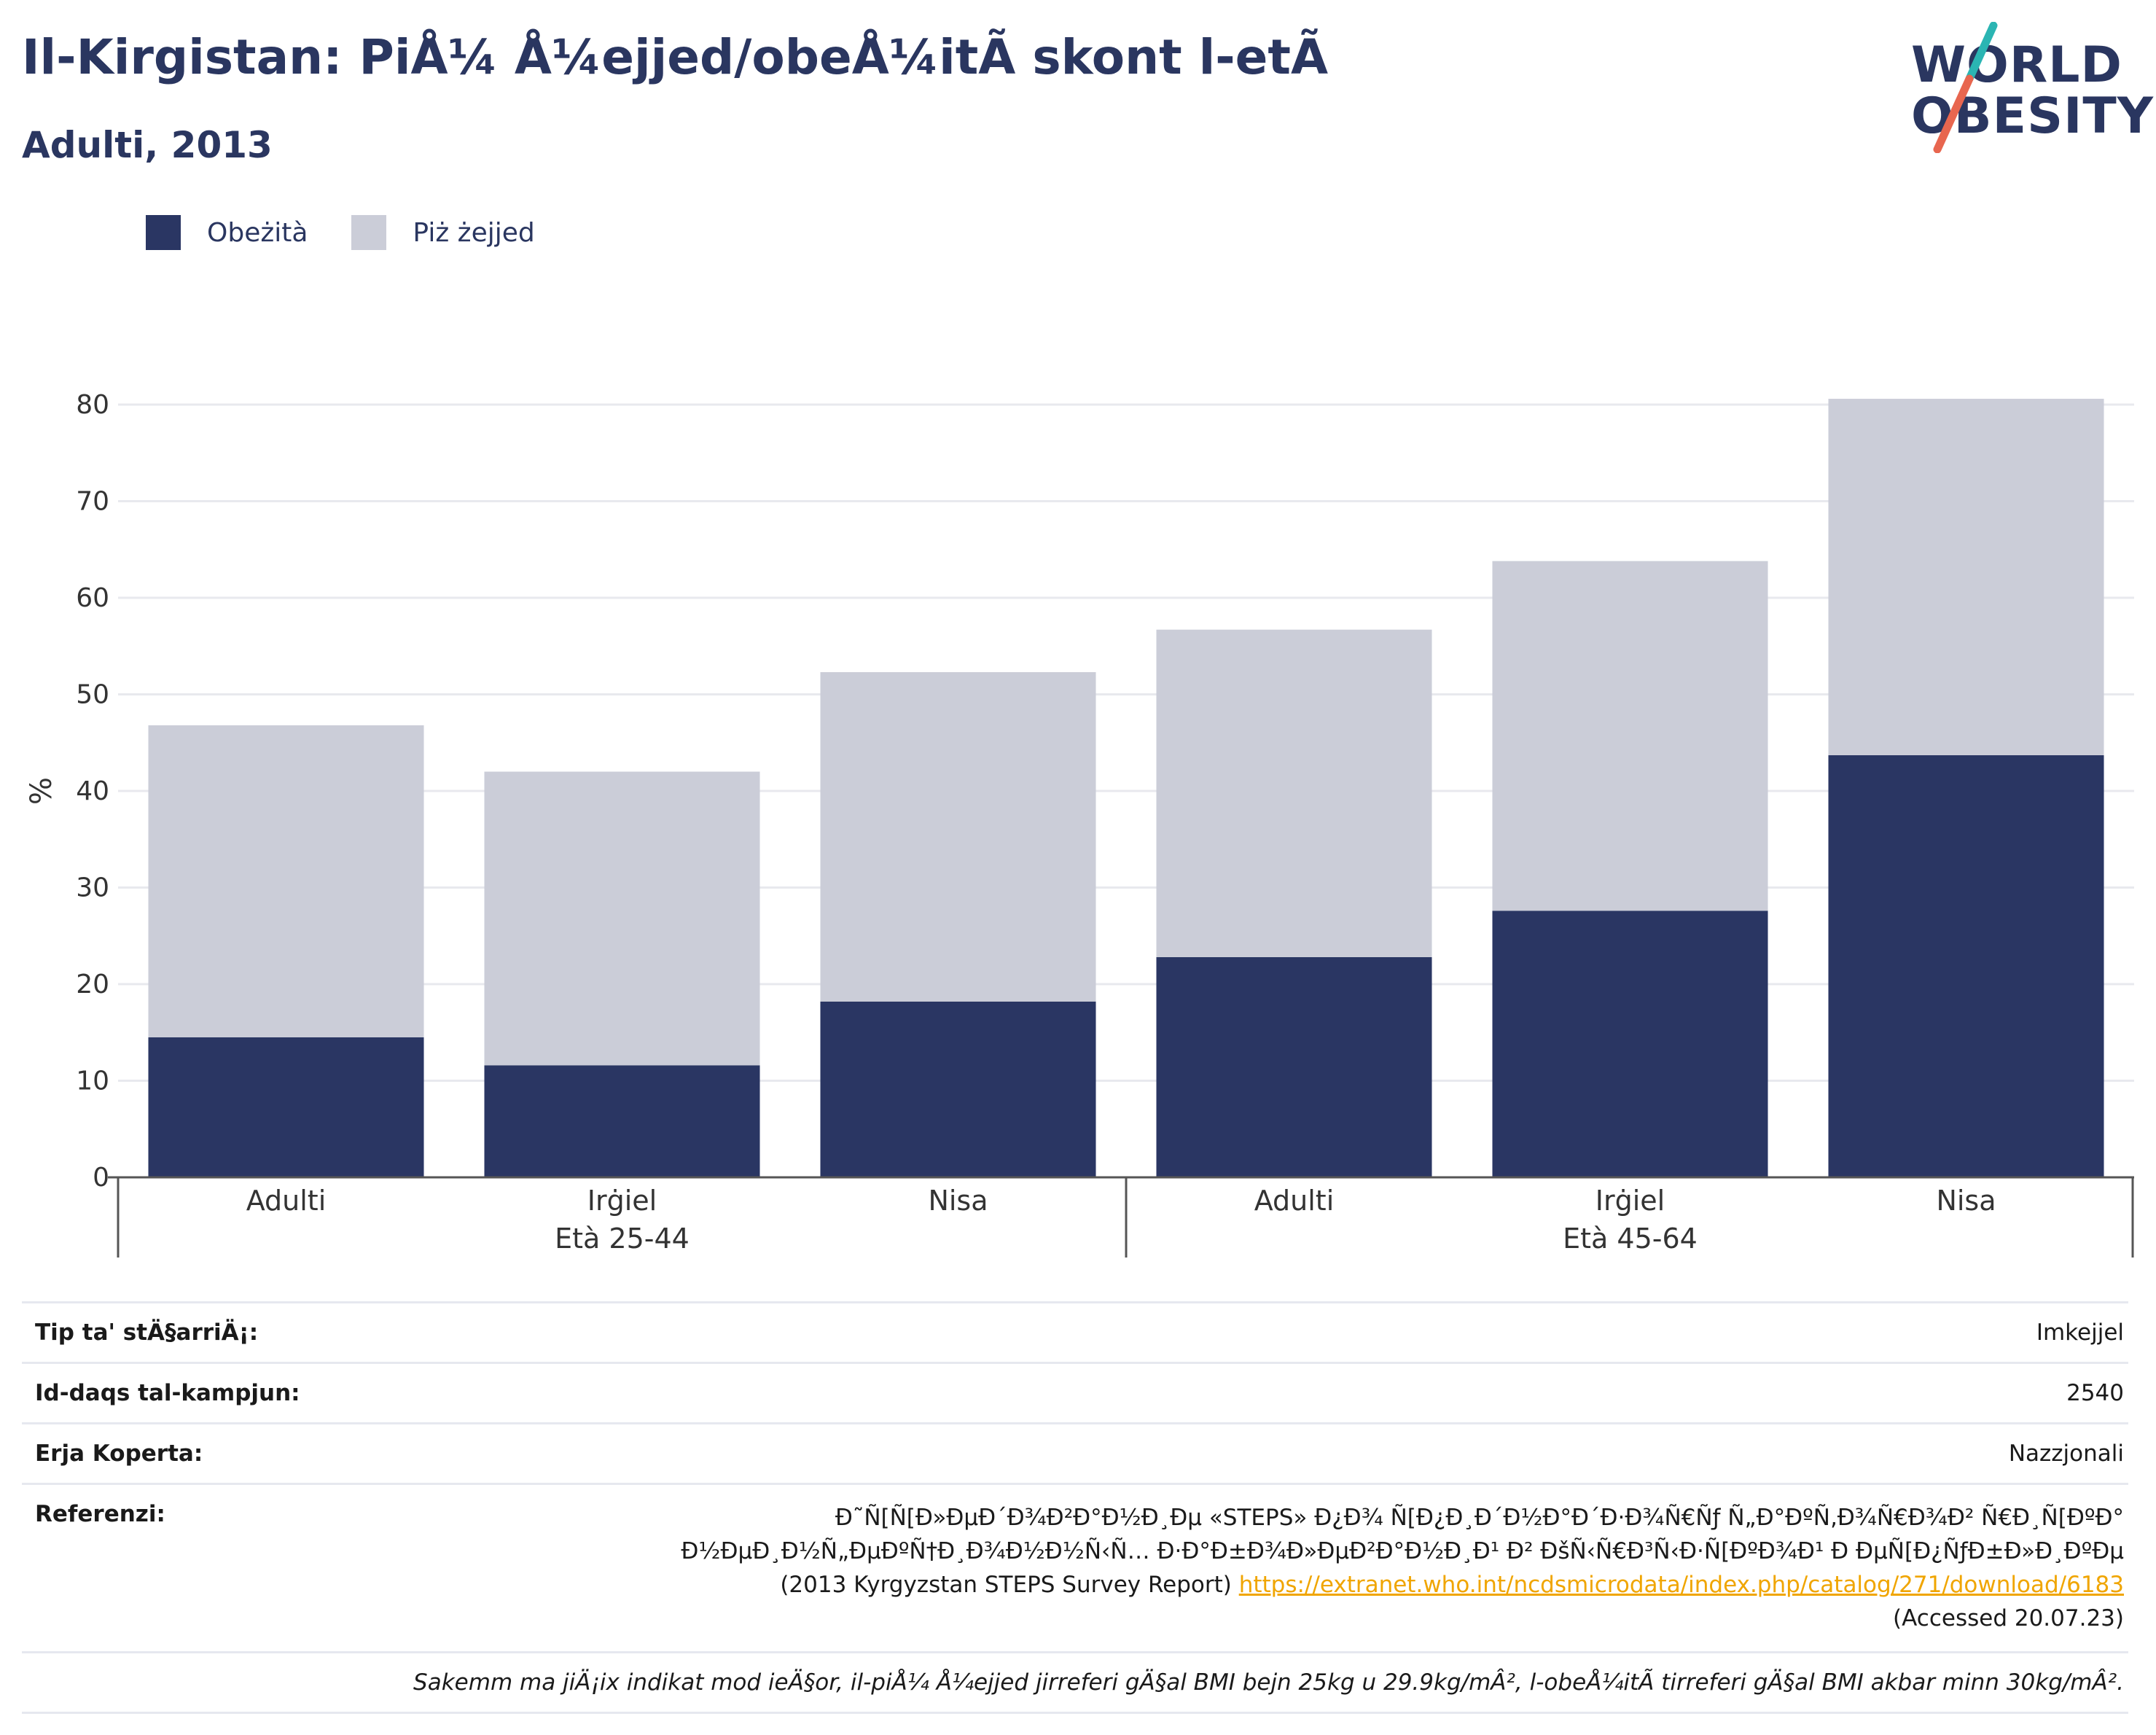 This screenshot has width=2156, height=1735. I want to click on coverage-value: Nazzjonali, so click(2066, 1453).